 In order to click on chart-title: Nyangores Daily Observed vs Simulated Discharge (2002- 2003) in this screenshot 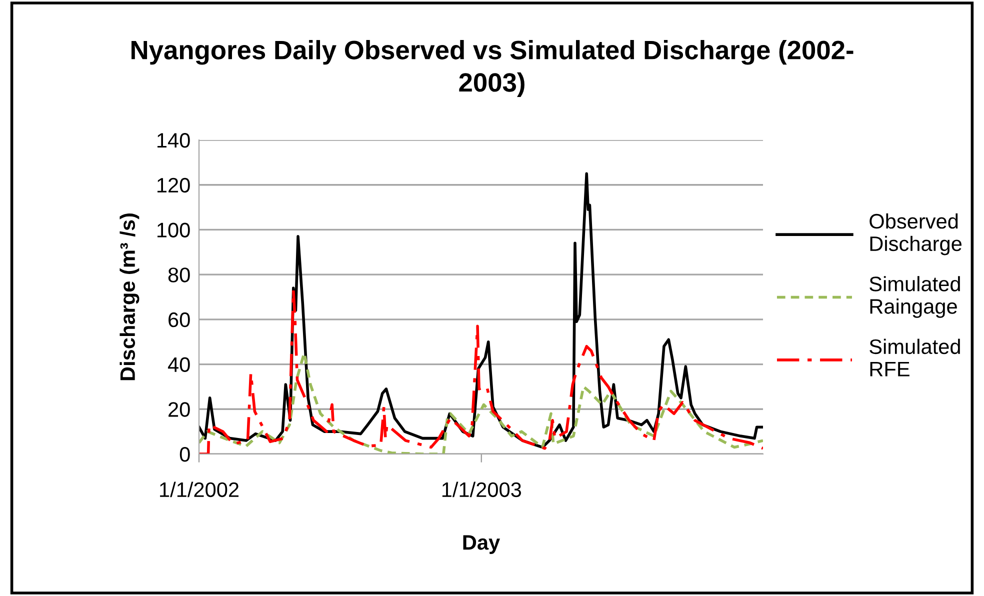, I will do `click(493, 69)`.